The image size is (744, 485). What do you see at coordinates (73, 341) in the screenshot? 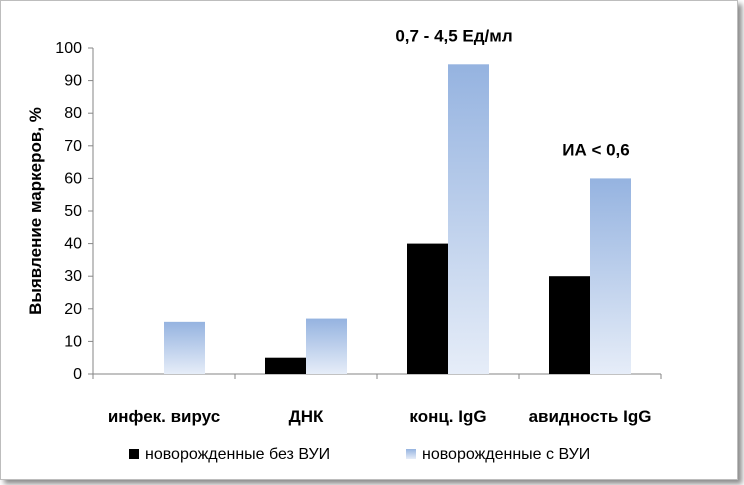
I see `y-tick-label: 10` at bounding box center [73, 341].